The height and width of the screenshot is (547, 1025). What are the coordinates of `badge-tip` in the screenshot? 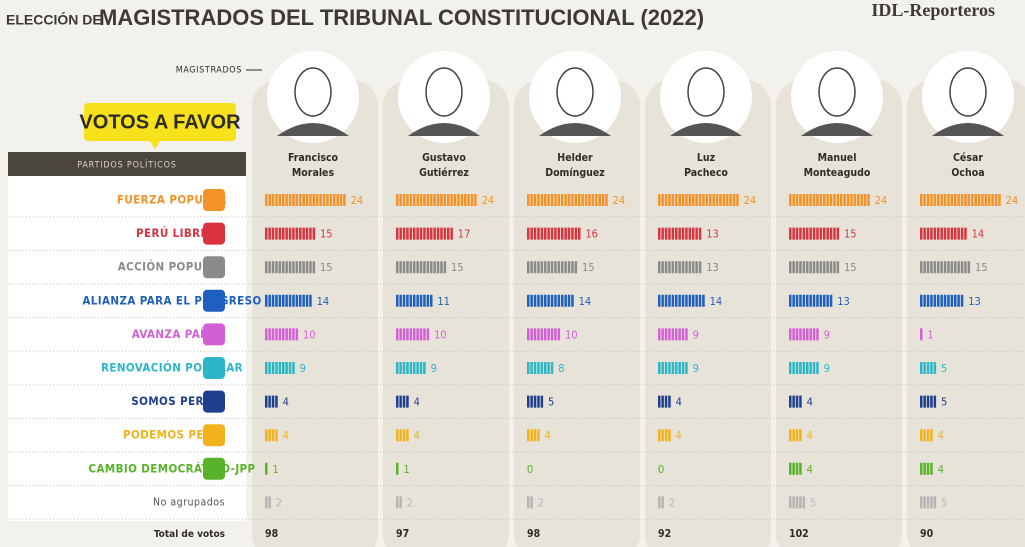 It's located at (155, 145).